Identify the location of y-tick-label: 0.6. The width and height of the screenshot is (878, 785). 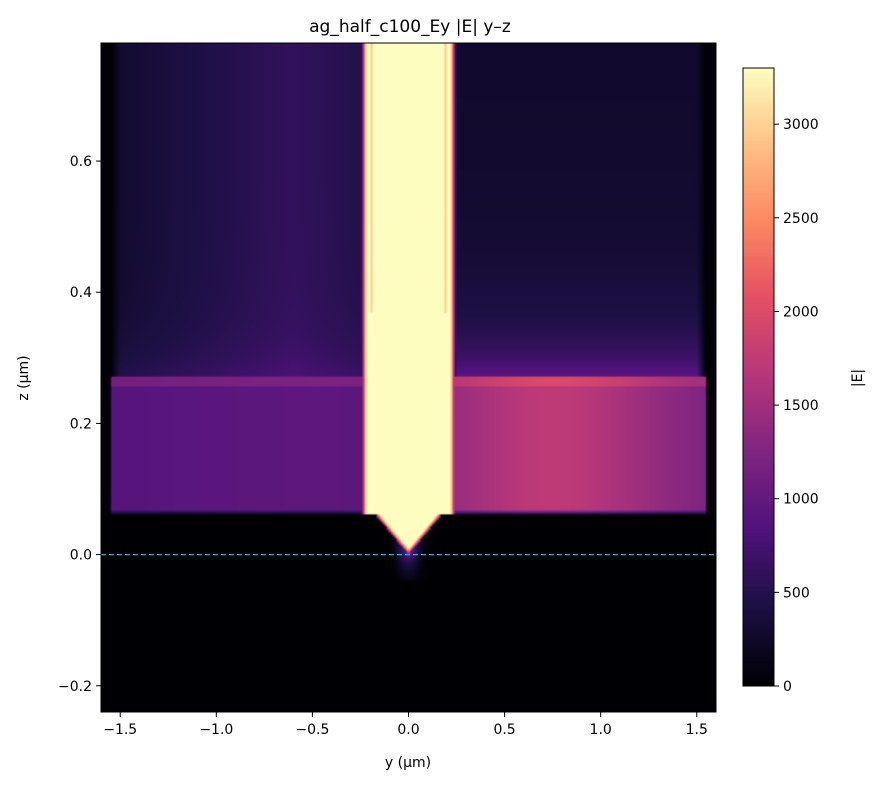
(81, 162).